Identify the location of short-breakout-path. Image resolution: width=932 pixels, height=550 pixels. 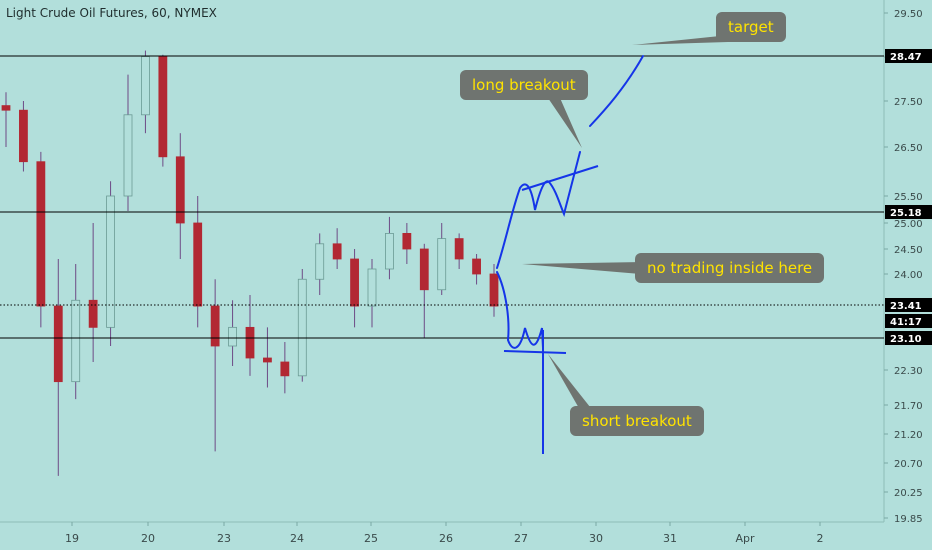
(520, 310).